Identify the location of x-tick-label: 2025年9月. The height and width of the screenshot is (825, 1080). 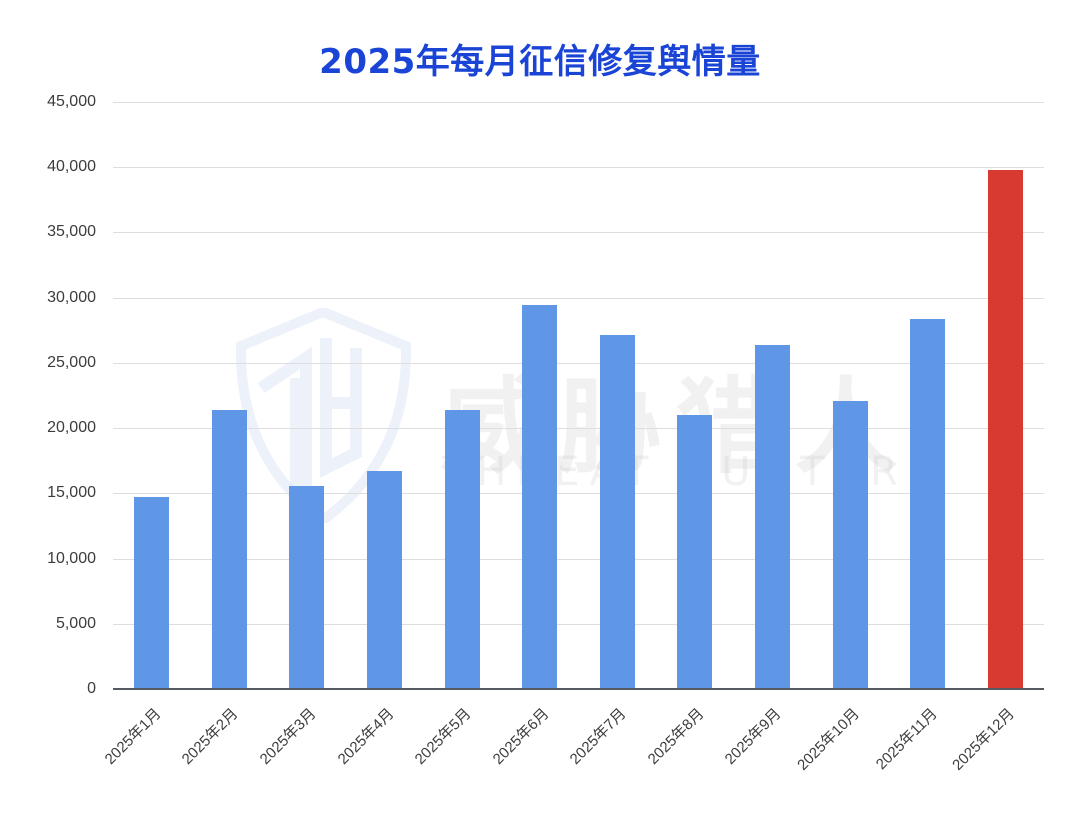
(753, 736).